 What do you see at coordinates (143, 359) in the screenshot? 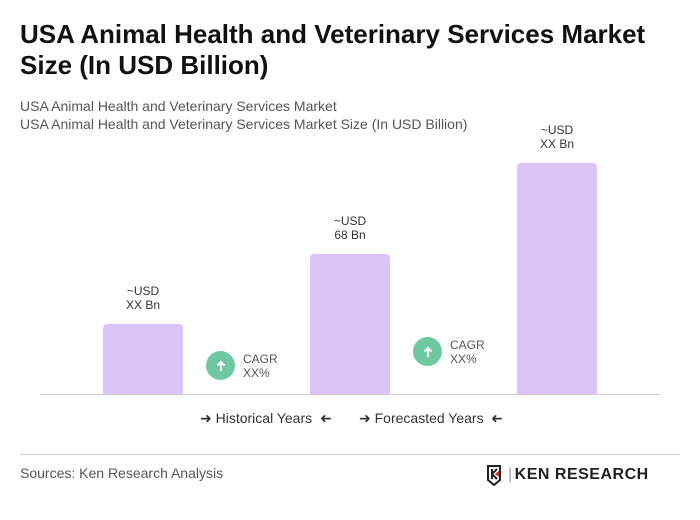
I see `bar-historical` at bounding box center [143, 359].